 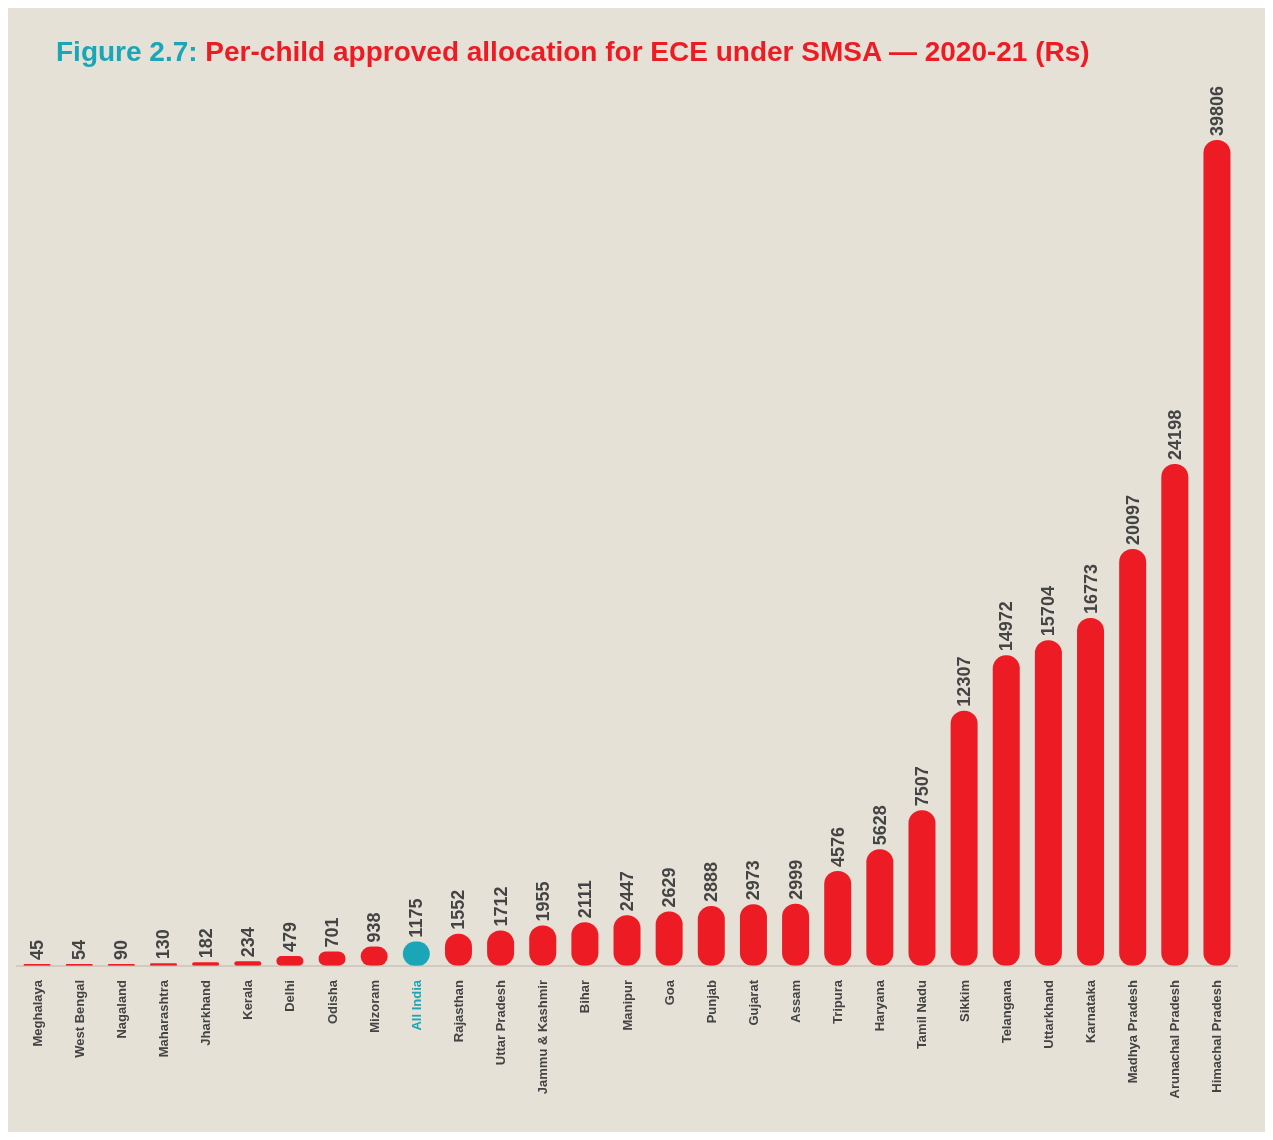 I want to click on data-label: 39806, so click(x=1216, y=111).